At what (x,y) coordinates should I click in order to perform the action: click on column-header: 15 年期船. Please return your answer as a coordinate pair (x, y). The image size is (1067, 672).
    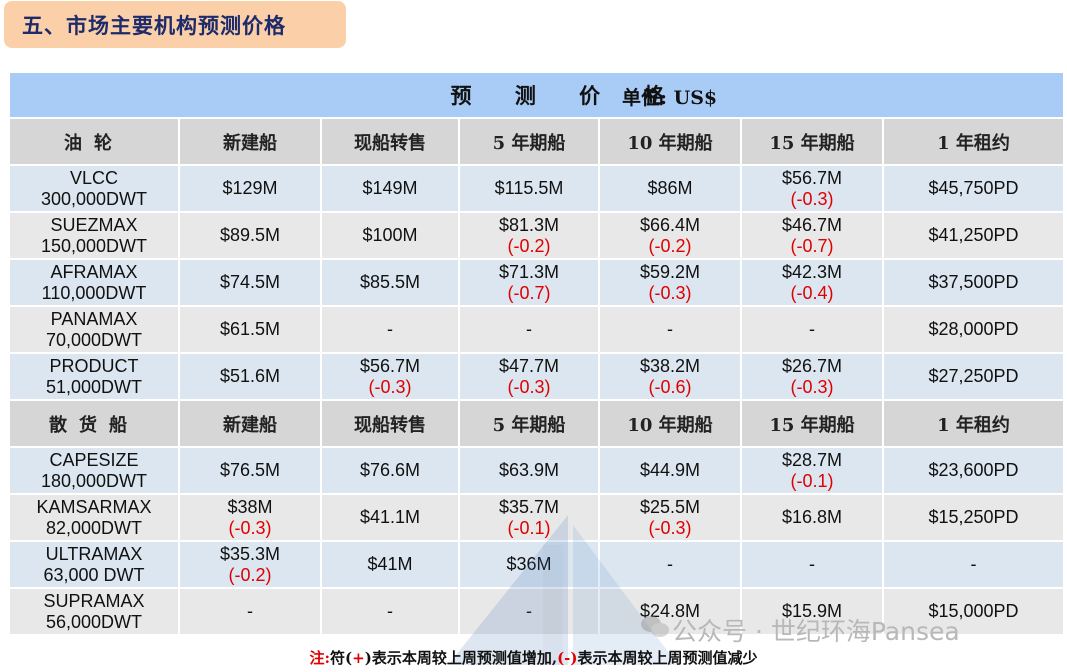
    Looking at the image, I should click on (812, 141).